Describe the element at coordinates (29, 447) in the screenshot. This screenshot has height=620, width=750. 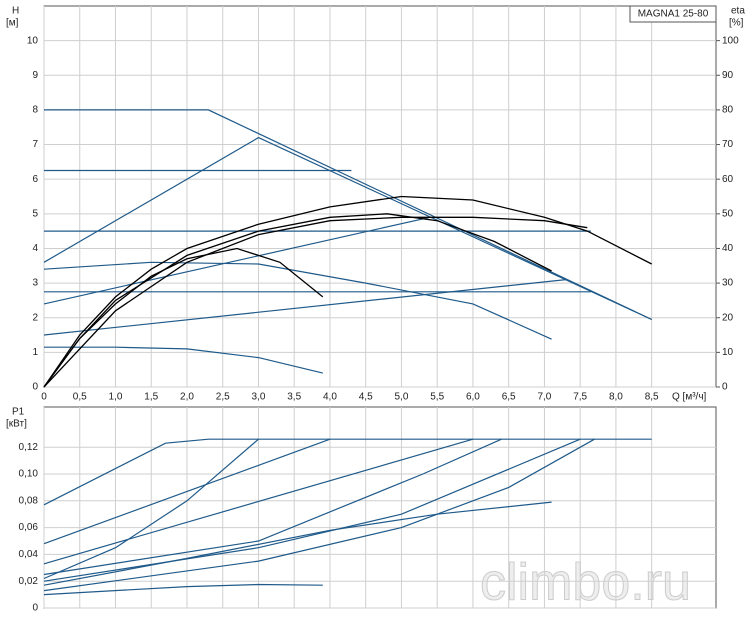
I see `y-tick-label: 0,12` at that location.